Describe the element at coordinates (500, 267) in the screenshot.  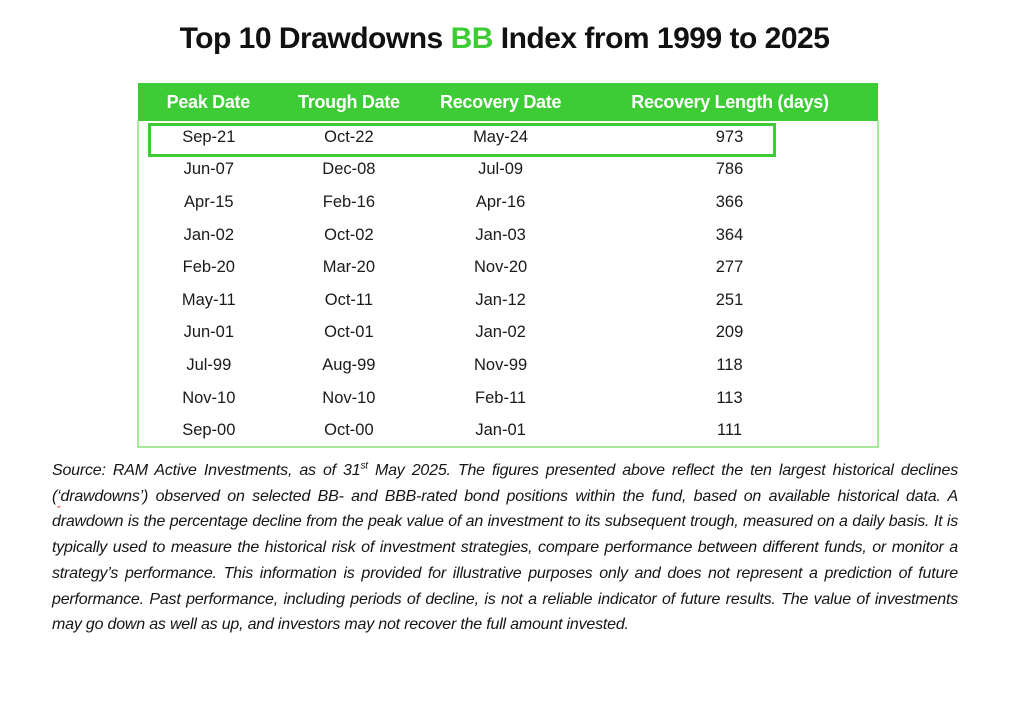
I see `table-cell-recovery: Nov-20` at that location.